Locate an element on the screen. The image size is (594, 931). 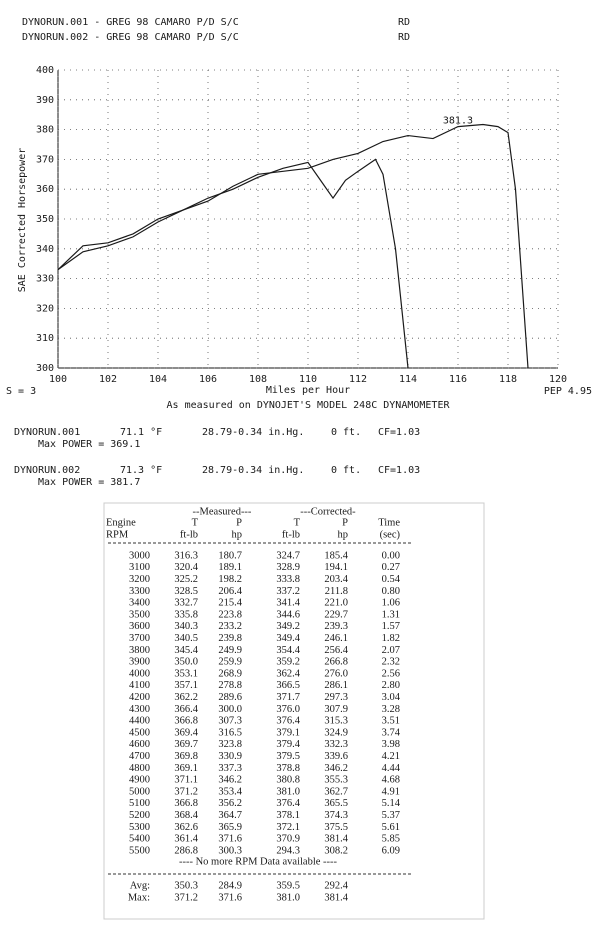
table-cell: 353.1 is located at coordinates (186, 673).